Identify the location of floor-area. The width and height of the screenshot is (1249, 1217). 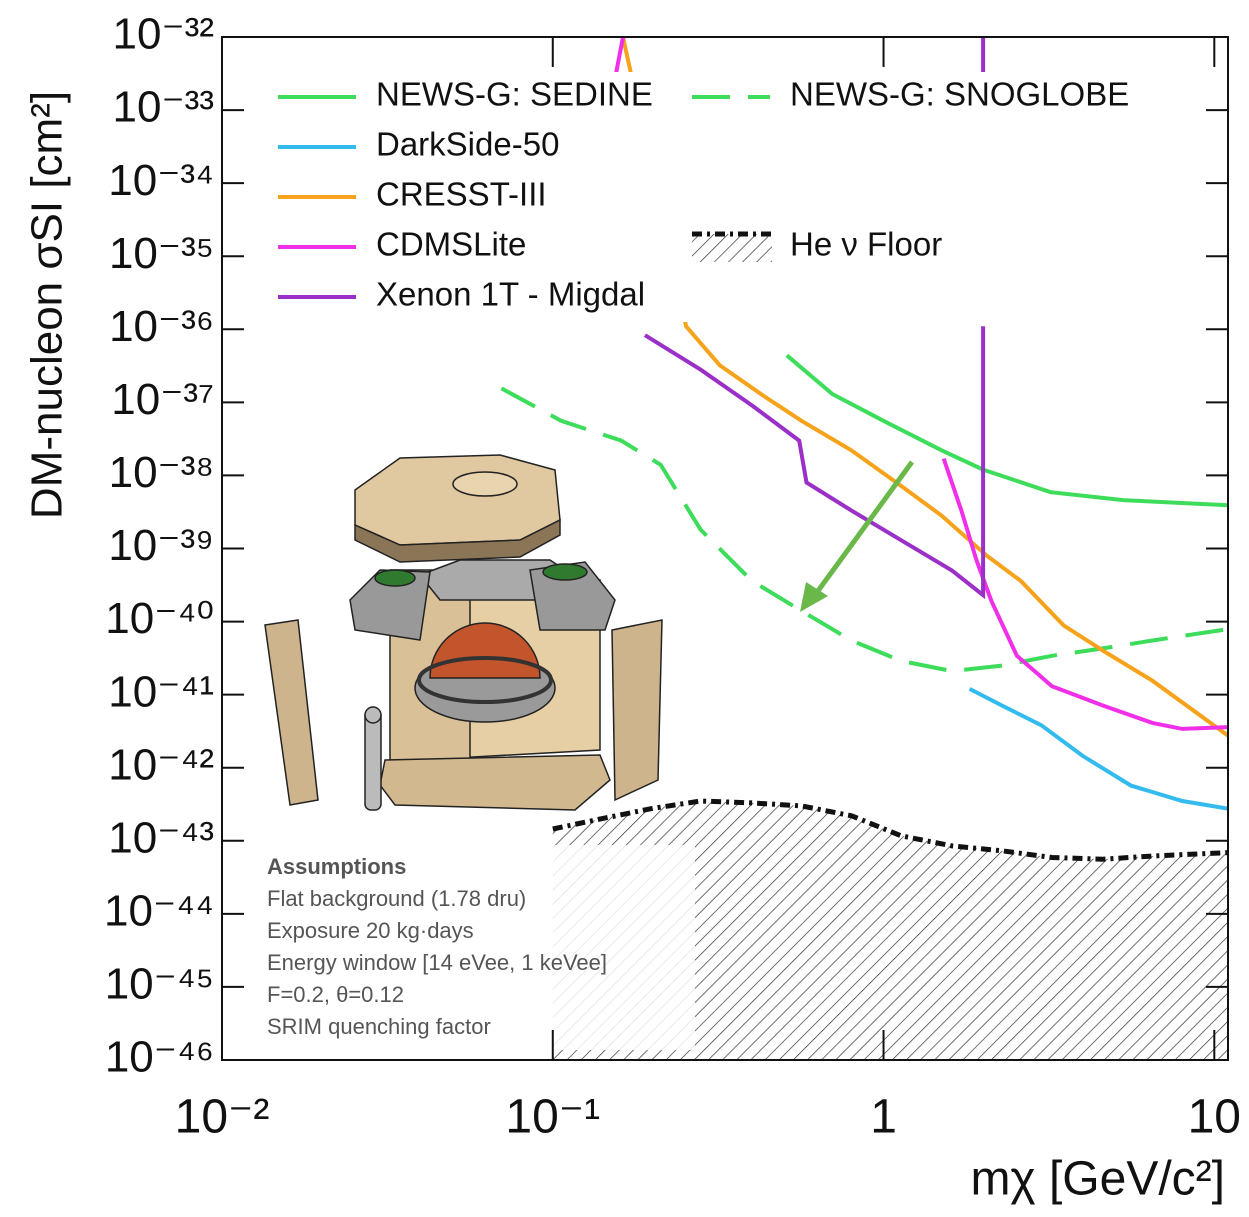
(890, 930).